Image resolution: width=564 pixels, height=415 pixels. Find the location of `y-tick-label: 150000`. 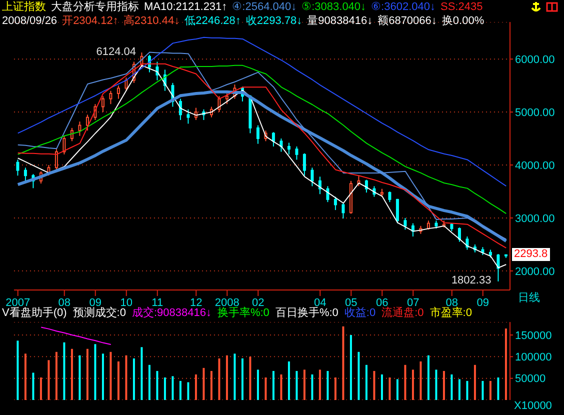

y-tick-label: 150000 is located at coordinates (533, 336).